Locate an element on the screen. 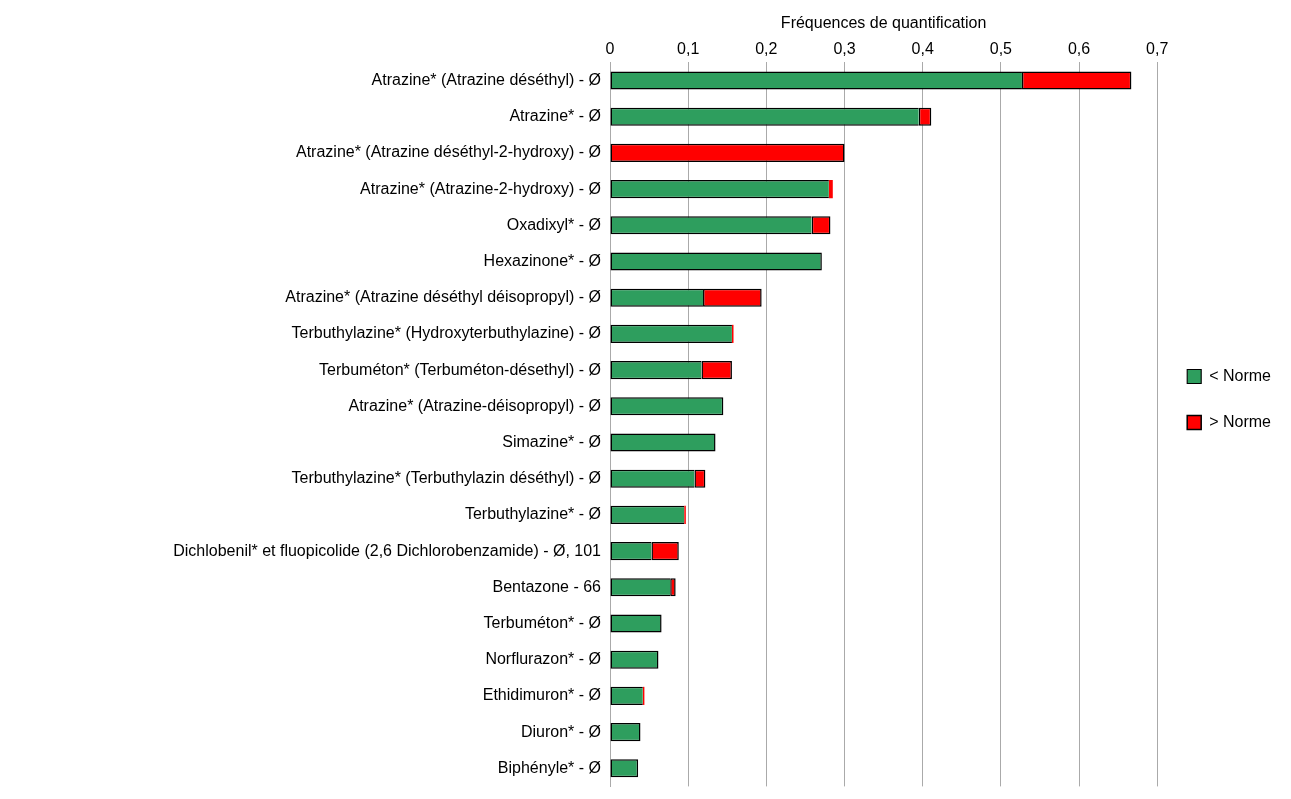 The height and width of the screenshot is (799, 1291). y-tick-label: Simazine* - Ø is located at coordinates (551, 441).